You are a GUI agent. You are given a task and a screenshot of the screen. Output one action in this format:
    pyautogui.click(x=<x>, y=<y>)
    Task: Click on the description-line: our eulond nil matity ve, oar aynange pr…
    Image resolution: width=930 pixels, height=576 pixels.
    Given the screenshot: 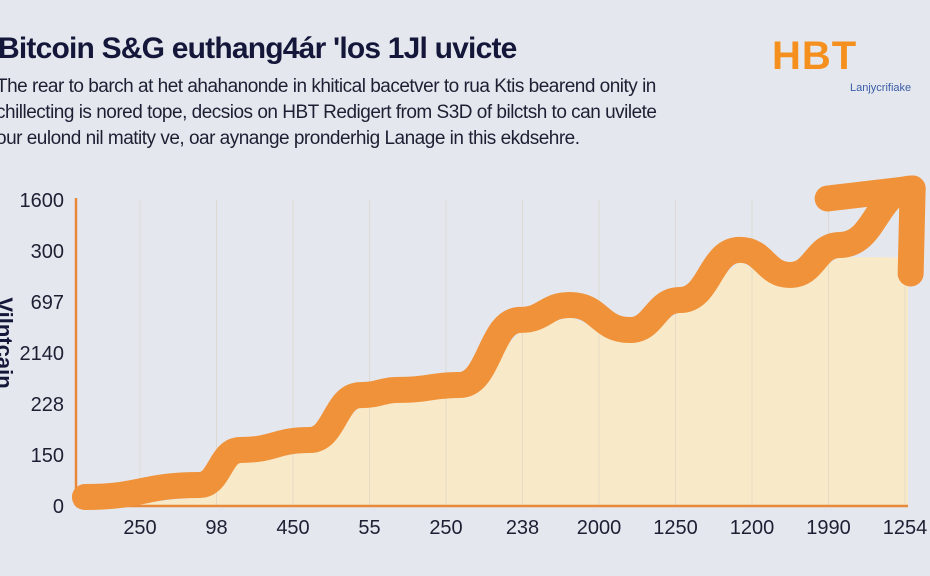 What is the action you would take?
    pyautogui.click(x=290, y=138)
    